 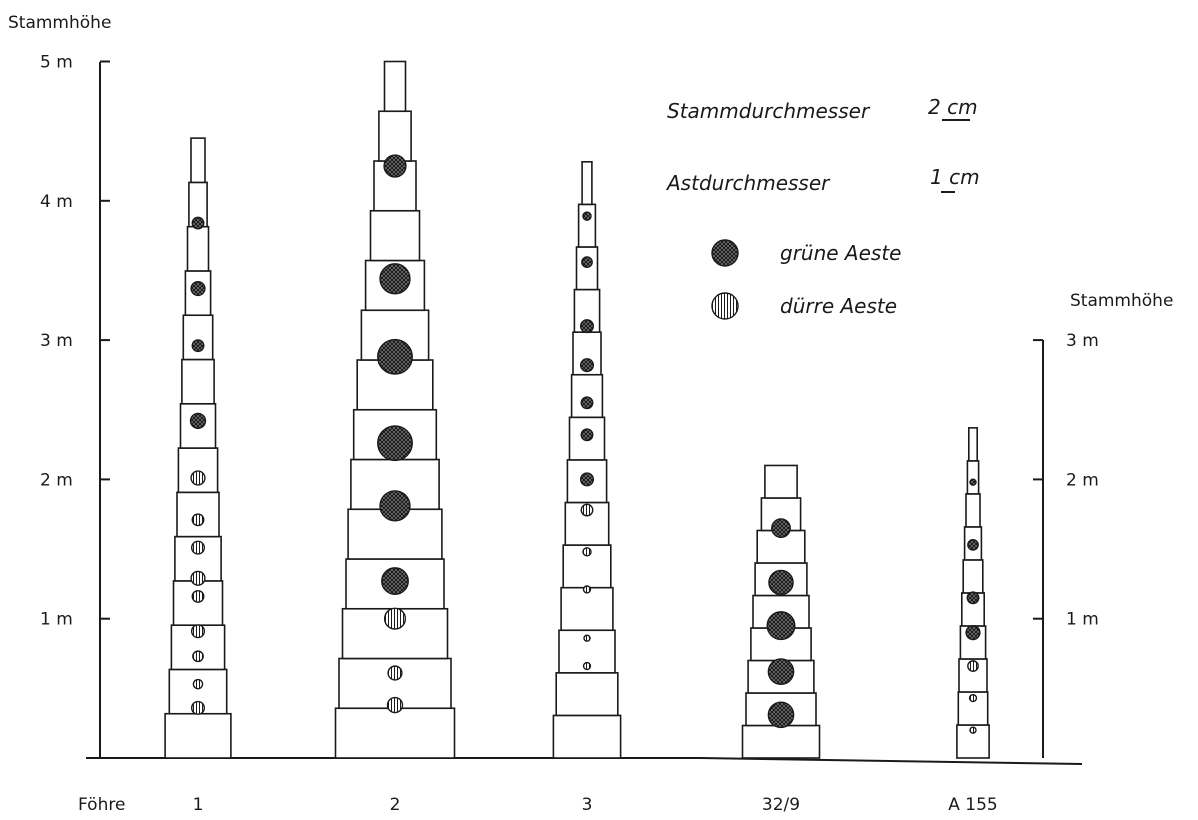 What do you see at coordinates (56, 480) in the screenshot?
I see `left-axis-tick-label: 2 m` at bounding box center [56, 480].